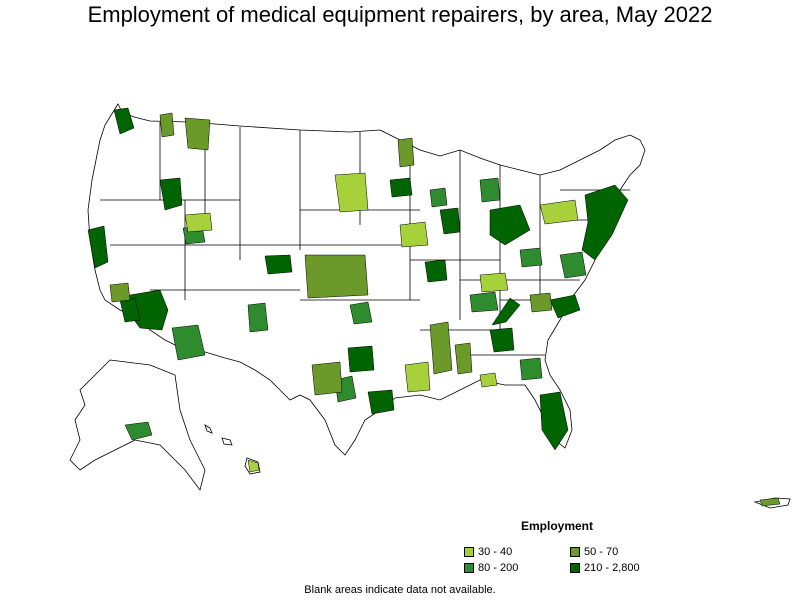 Image resolution: width=800 pixels, height=600 pixels. What do you see at coordinates (188, 342) in the screenshot?
I see `area-tucson` at bounding box center [188, 342].